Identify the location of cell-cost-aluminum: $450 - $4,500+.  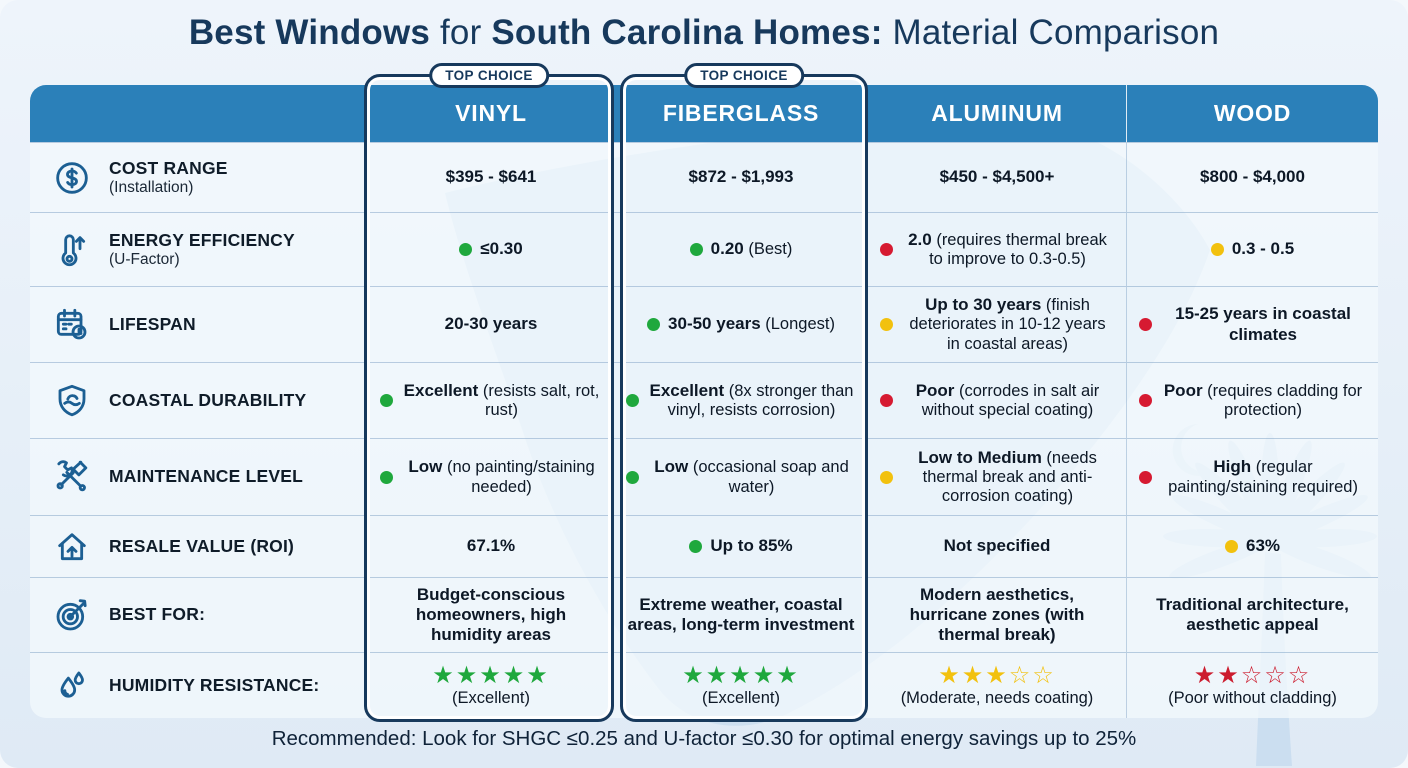
(997, 177).